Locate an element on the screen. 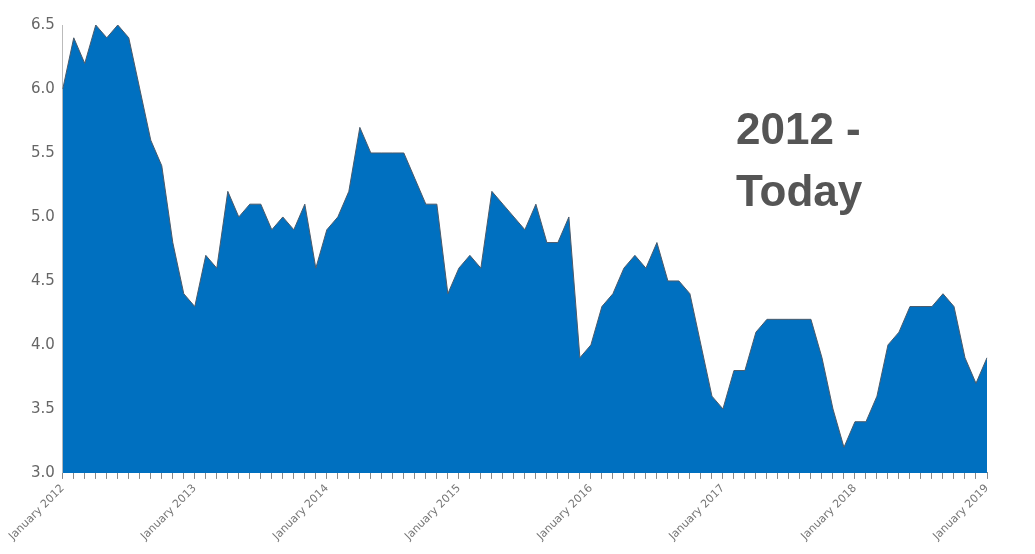  y-tick-label: 6.0 is located at coordinates (42, 87).